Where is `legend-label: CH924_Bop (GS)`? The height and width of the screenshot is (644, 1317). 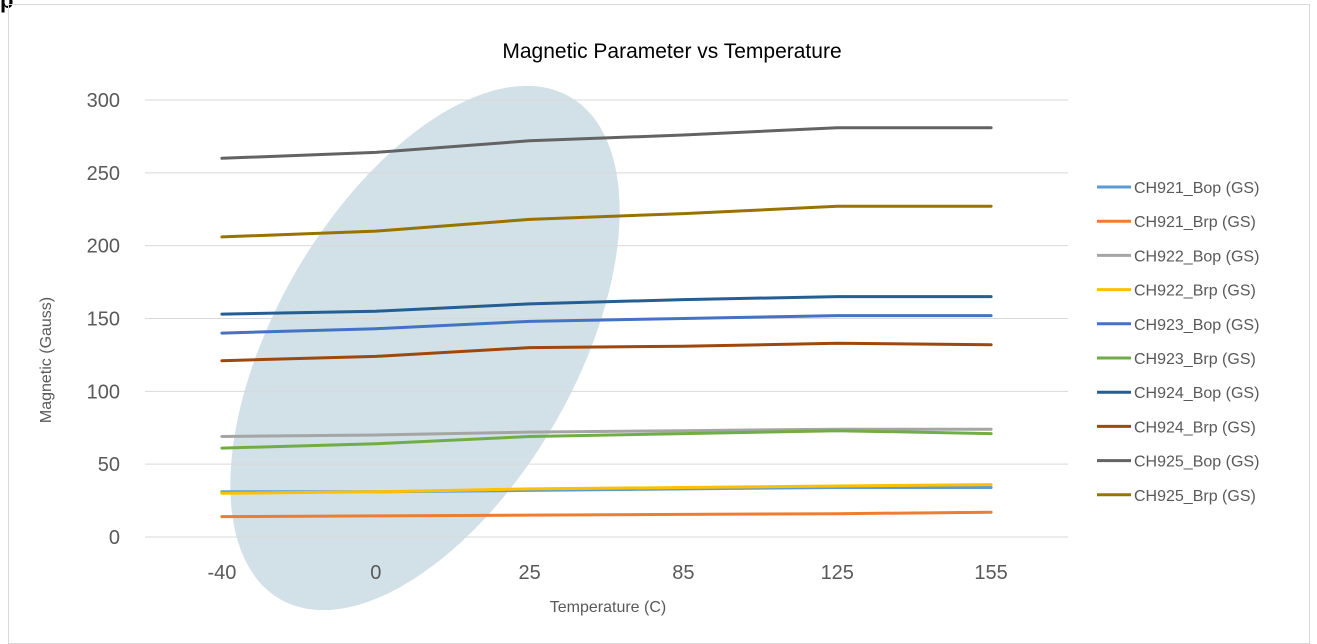 legend-label: CH924_Bop (GS) is located at coordinates (1196, 393).